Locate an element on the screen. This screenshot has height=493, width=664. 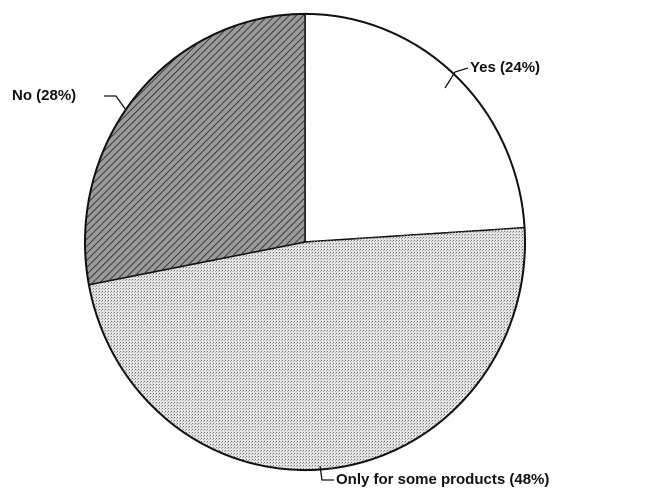
slice-label: No (28%) is located at coordinates (44, 95).